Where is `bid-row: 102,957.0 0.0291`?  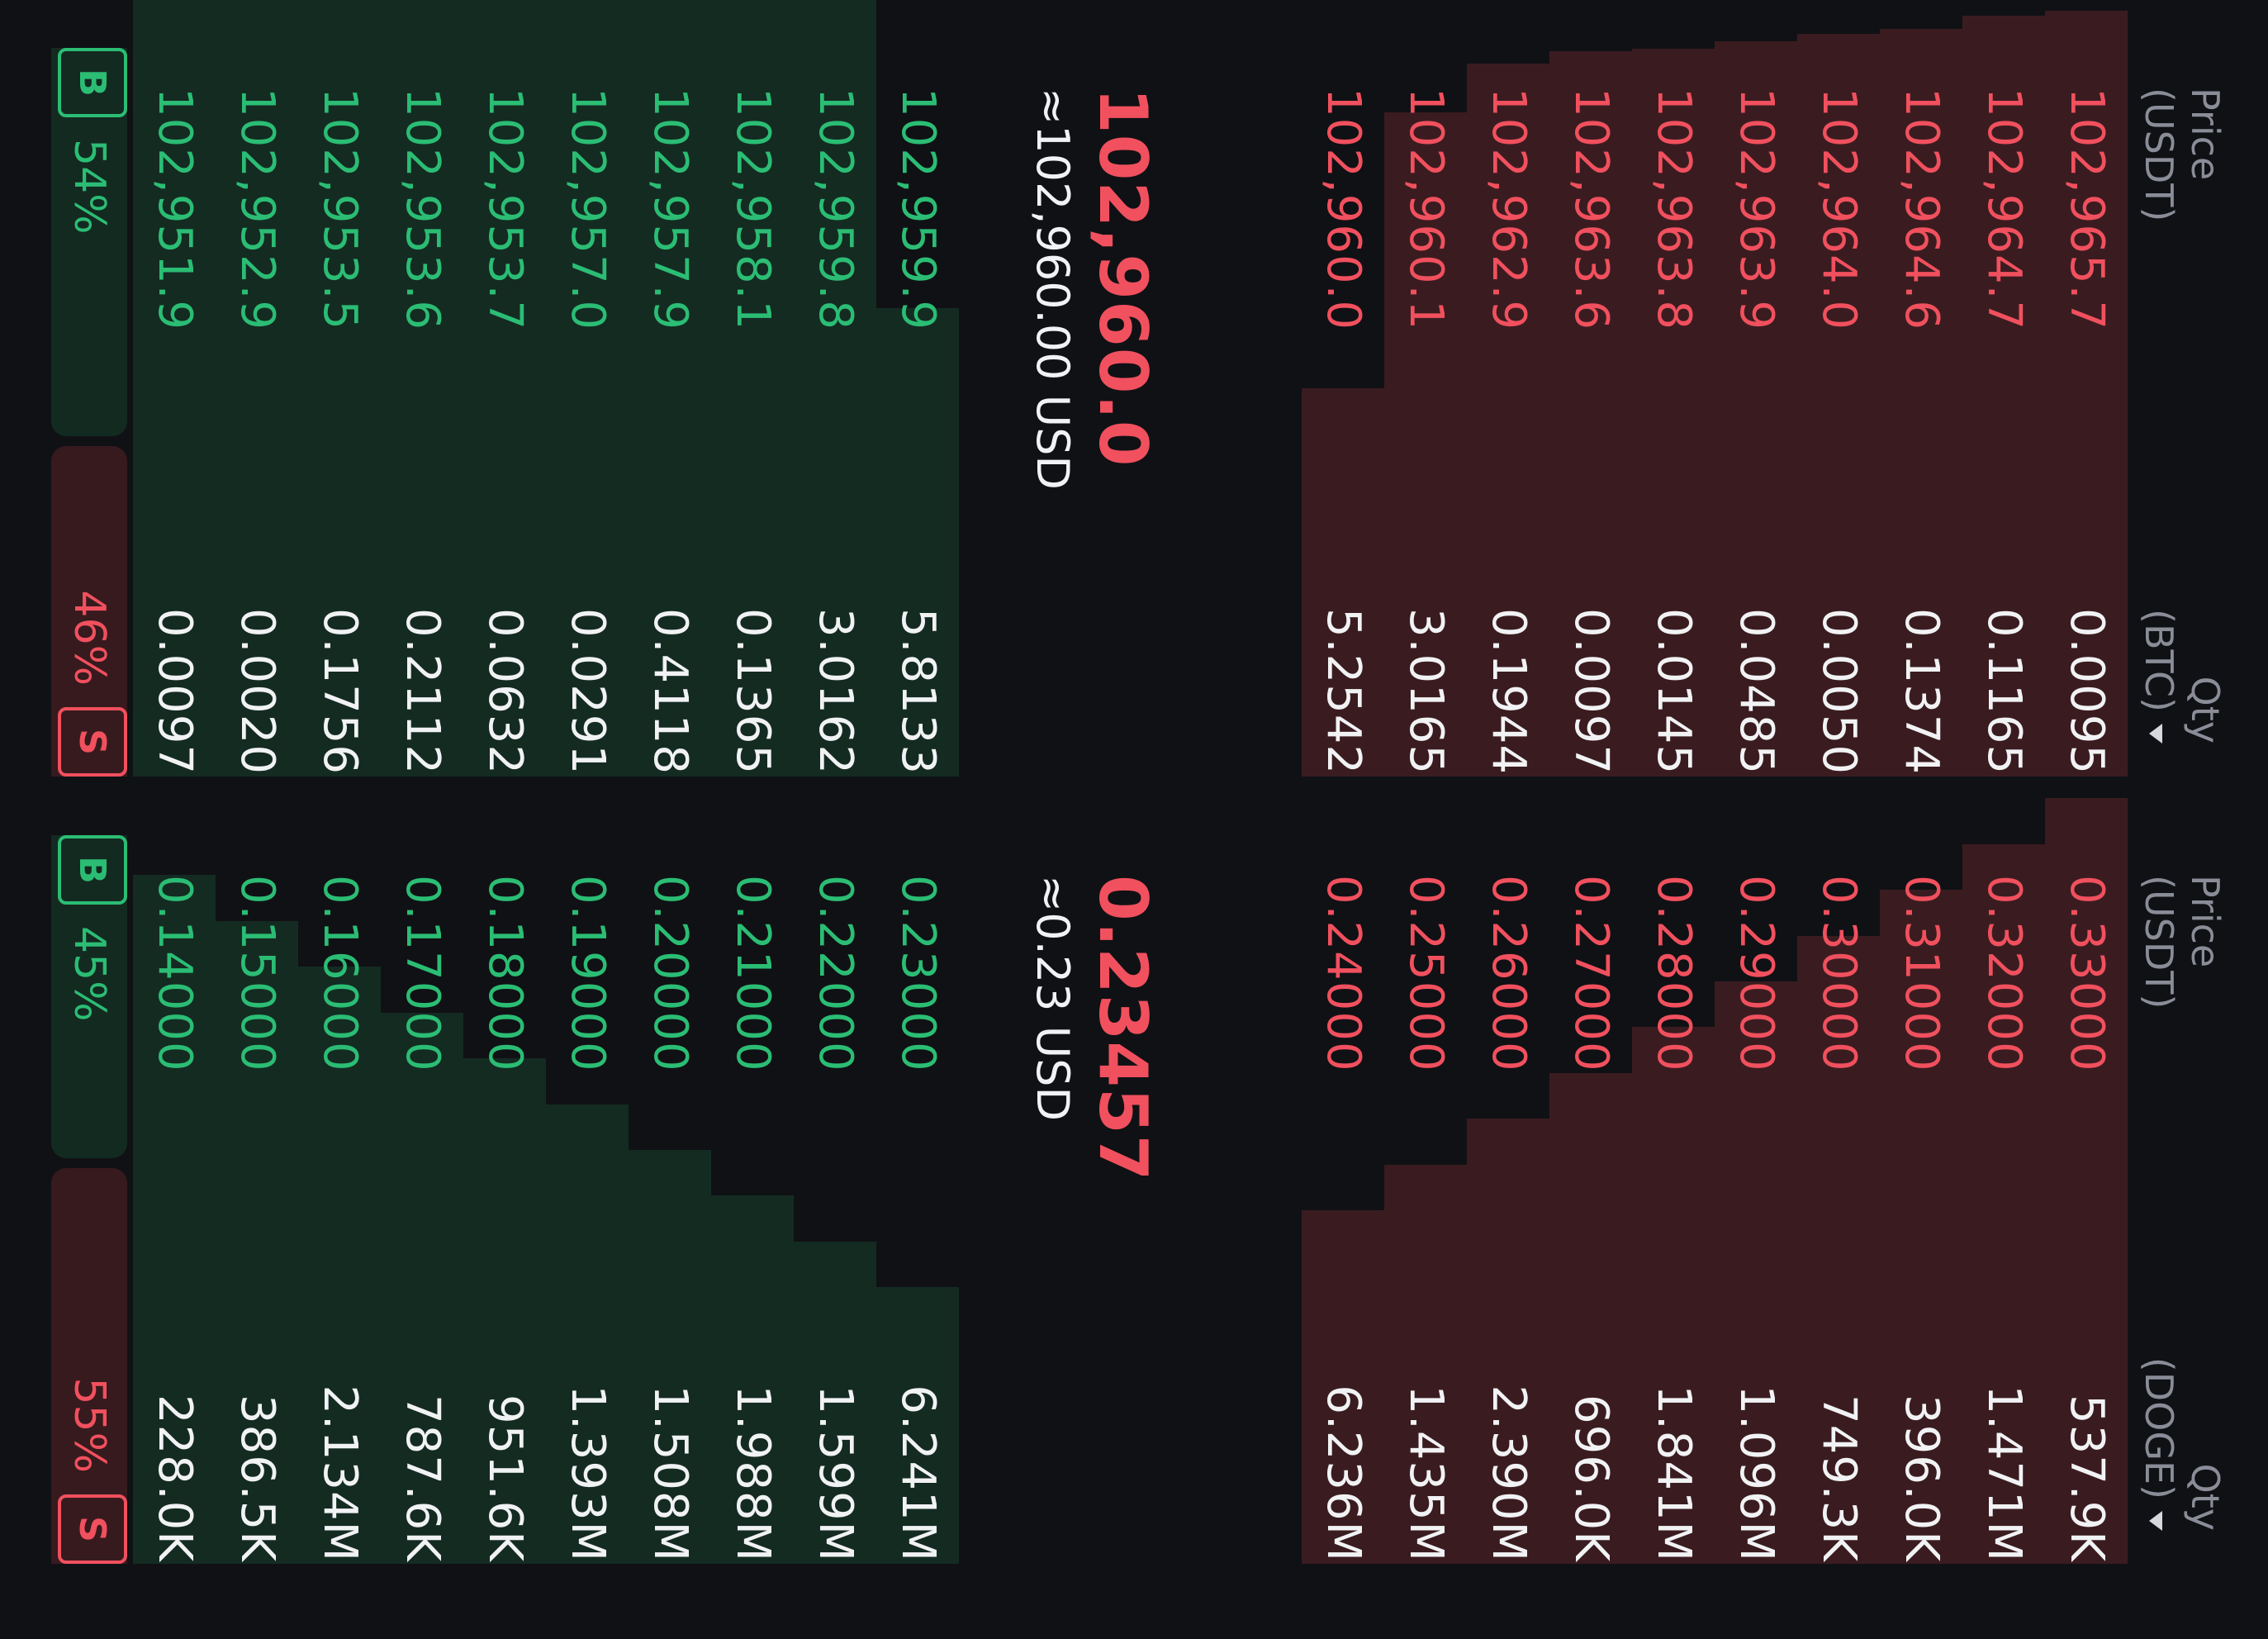
bid-row: 102,957.0 0.0291 is located at coordinates (587, 392).